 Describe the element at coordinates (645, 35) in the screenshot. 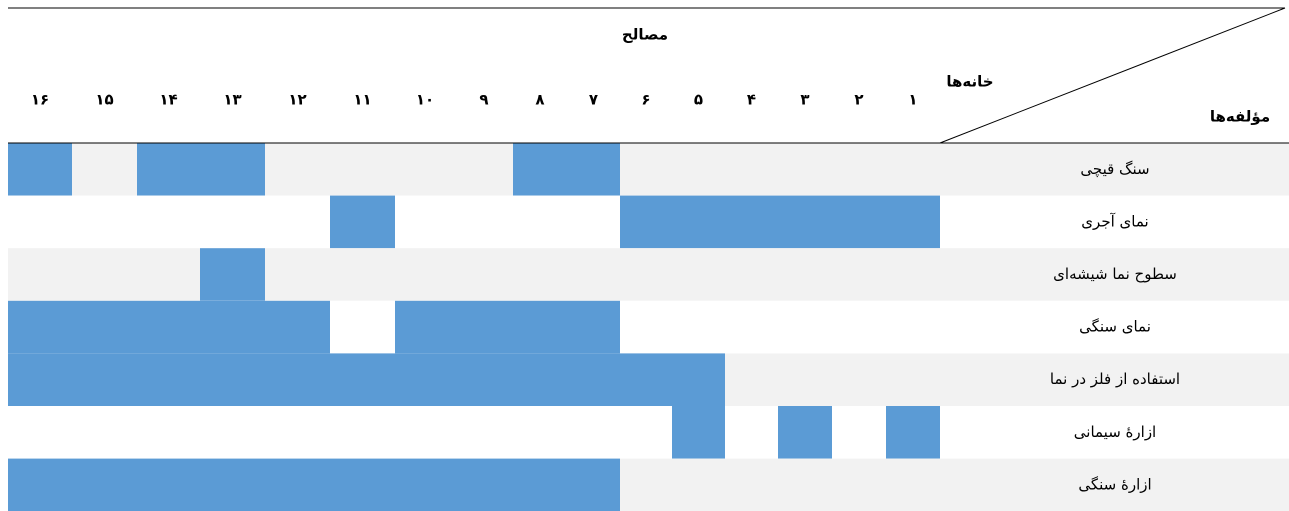

I see `group-header: مصالح` at that location.